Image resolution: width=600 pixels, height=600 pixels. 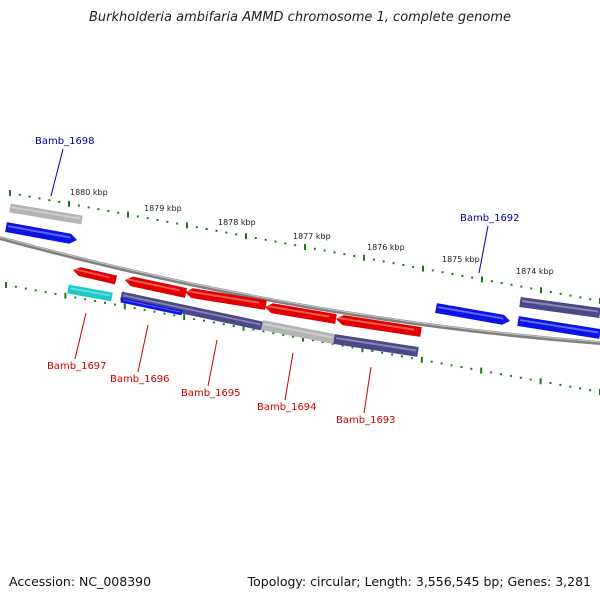 I want to click on gene-label: Bamb_1698, so click(x=65, y=141).